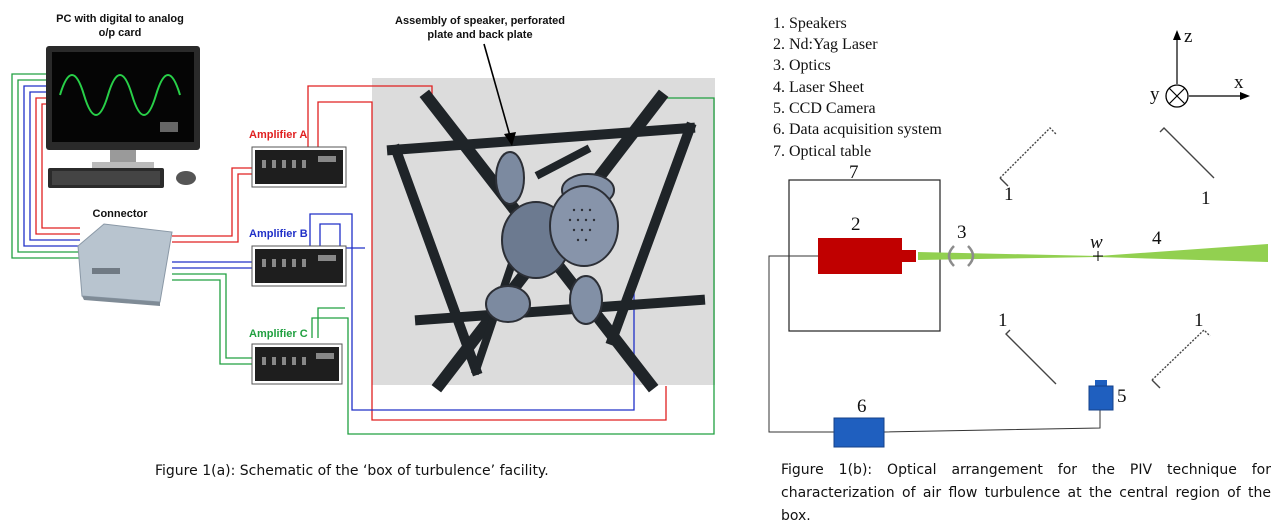 This screenshot has height=529, width=1284. I want to click on w-label: w, so click(1096, 242).